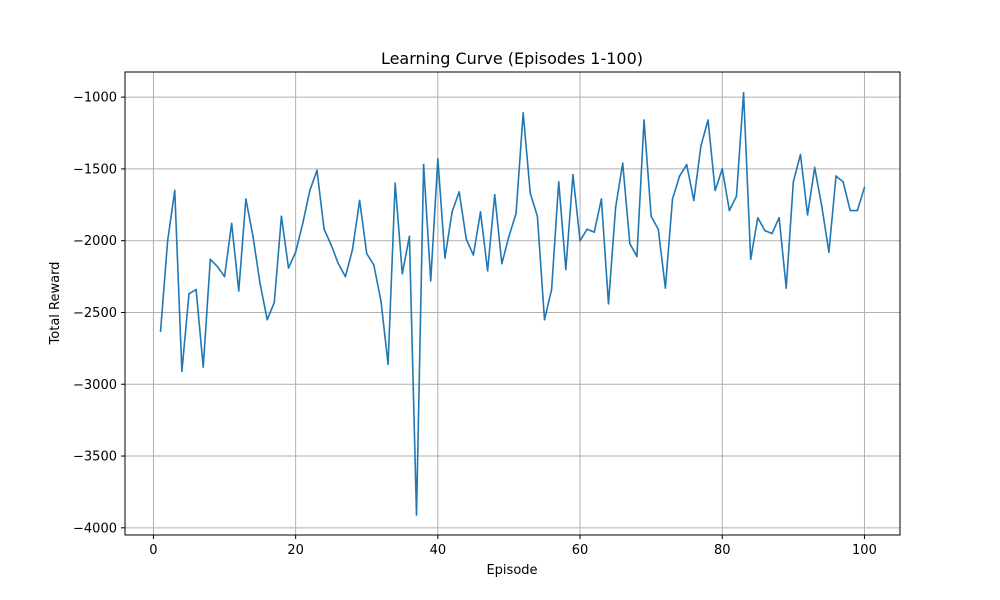 The width and height of the screenshot is (1000, 600). I want to click on x-tick-label: 100, so click(864, 550).